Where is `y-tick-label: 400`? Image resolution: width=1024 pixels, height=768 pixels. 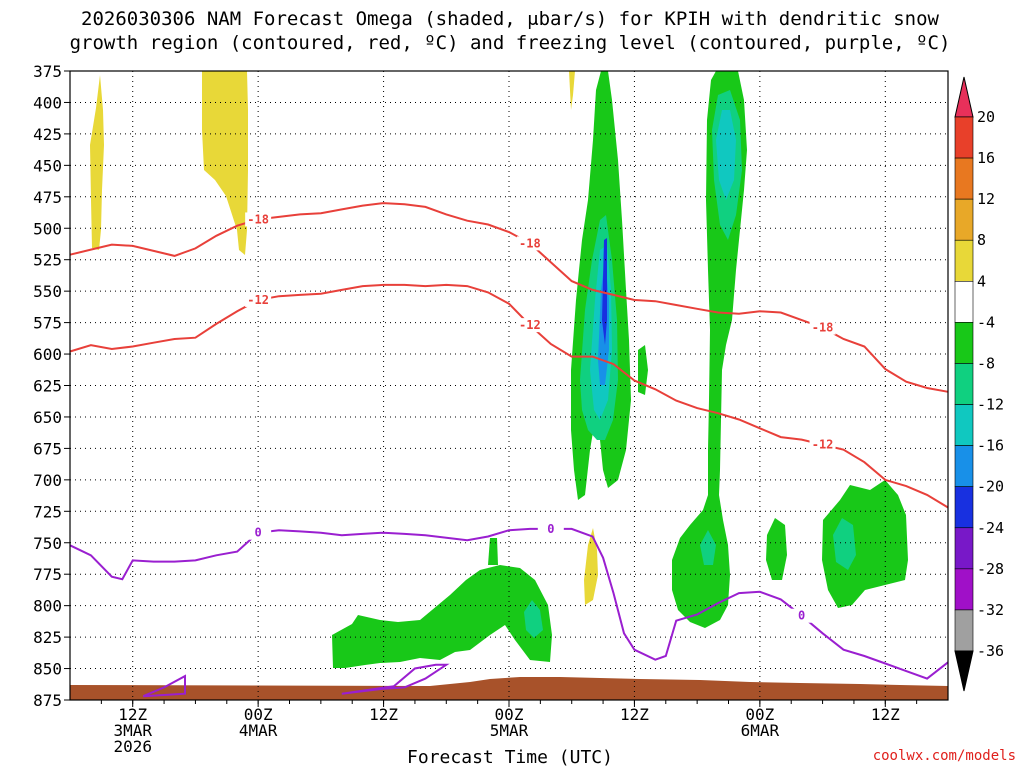 y-tick-label: 400 is located at coordinates (47, 102).